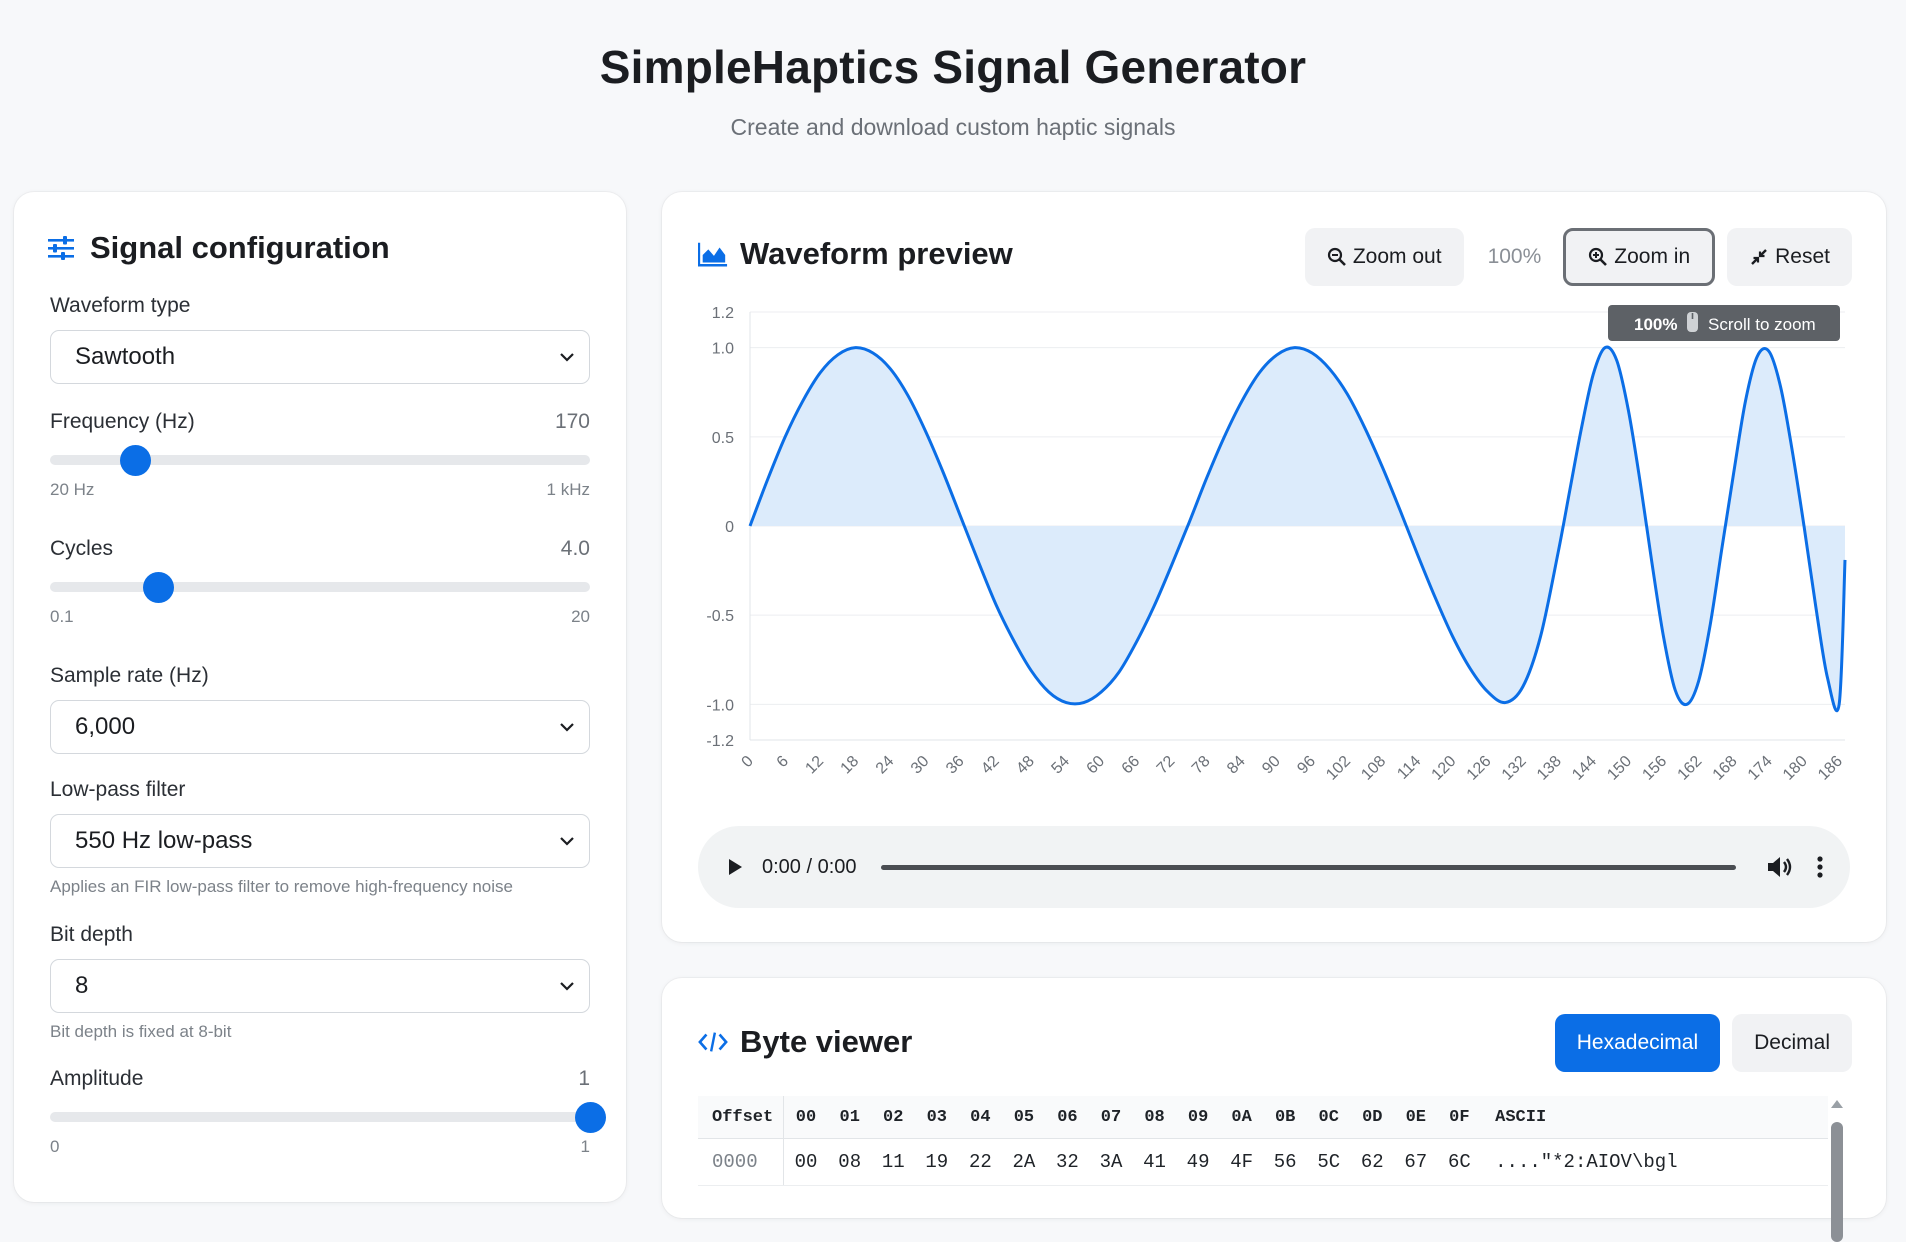  I want to click on byte-cell: 22, so click(980, 1162).